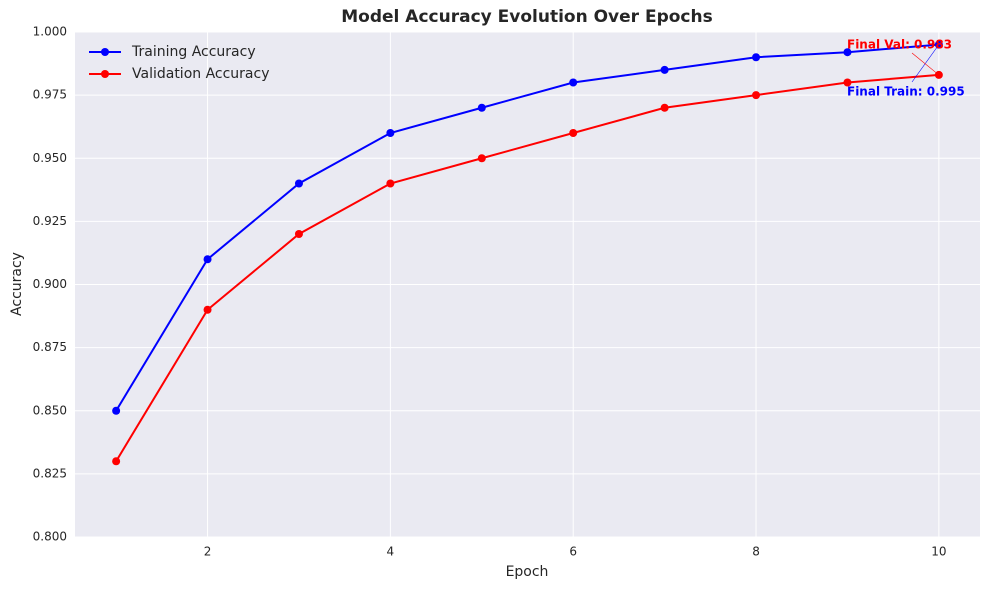 Image resolution: width=989 pixels, height=590 pixels. Describe the element at coordinates (17, 284) in the screenshot. I see `y-axis-label: Accuracy` at that location.